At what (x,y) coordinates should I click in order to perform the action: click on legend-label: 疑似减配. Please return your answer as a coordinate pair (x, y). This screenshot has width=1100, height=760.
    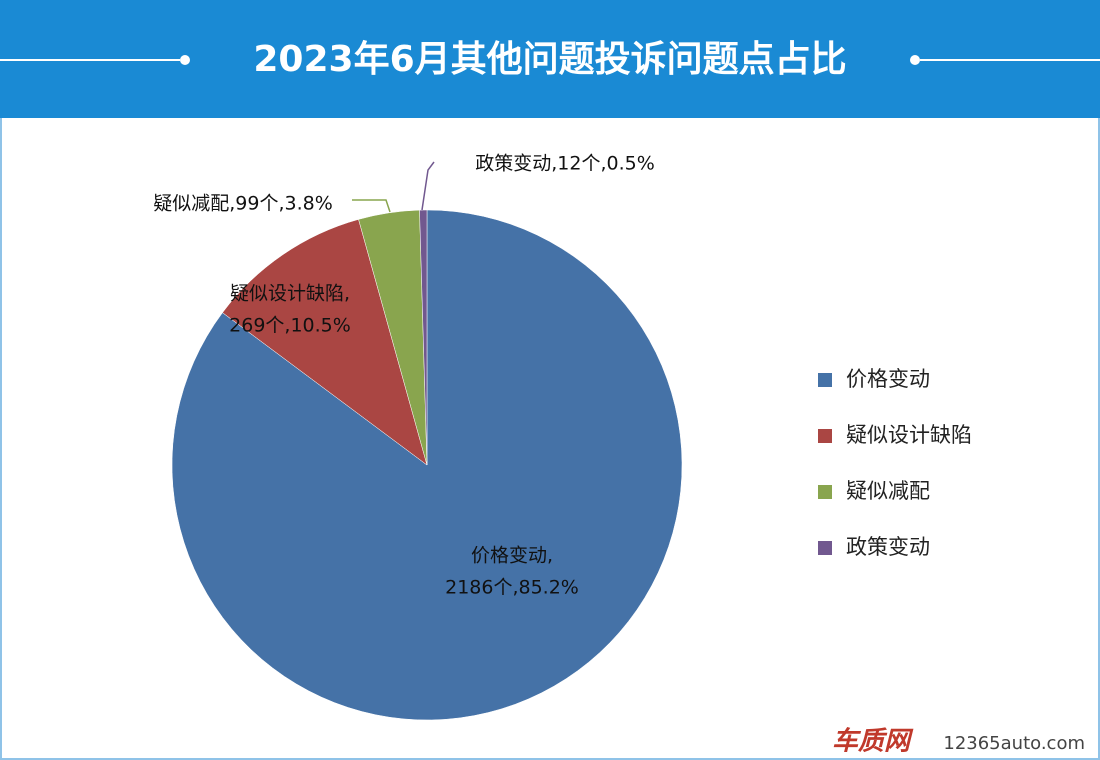
    Looking at the image, I should click on (888, 491).